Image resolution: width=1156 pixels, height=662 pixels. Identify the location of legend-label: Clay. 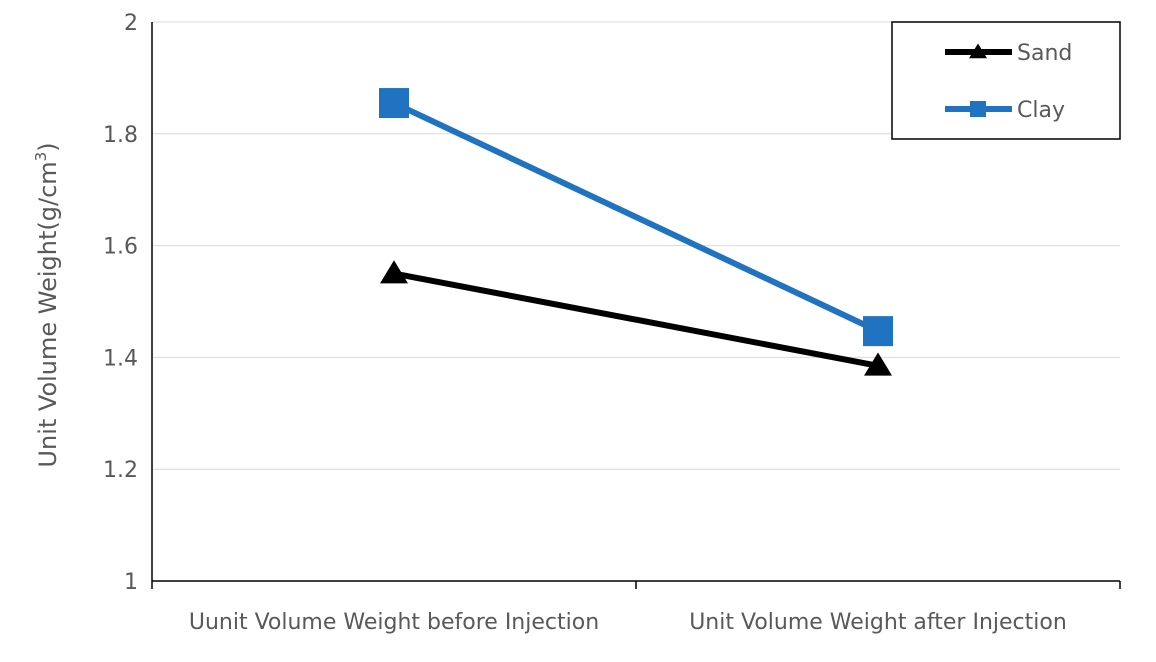
(1041, 110).